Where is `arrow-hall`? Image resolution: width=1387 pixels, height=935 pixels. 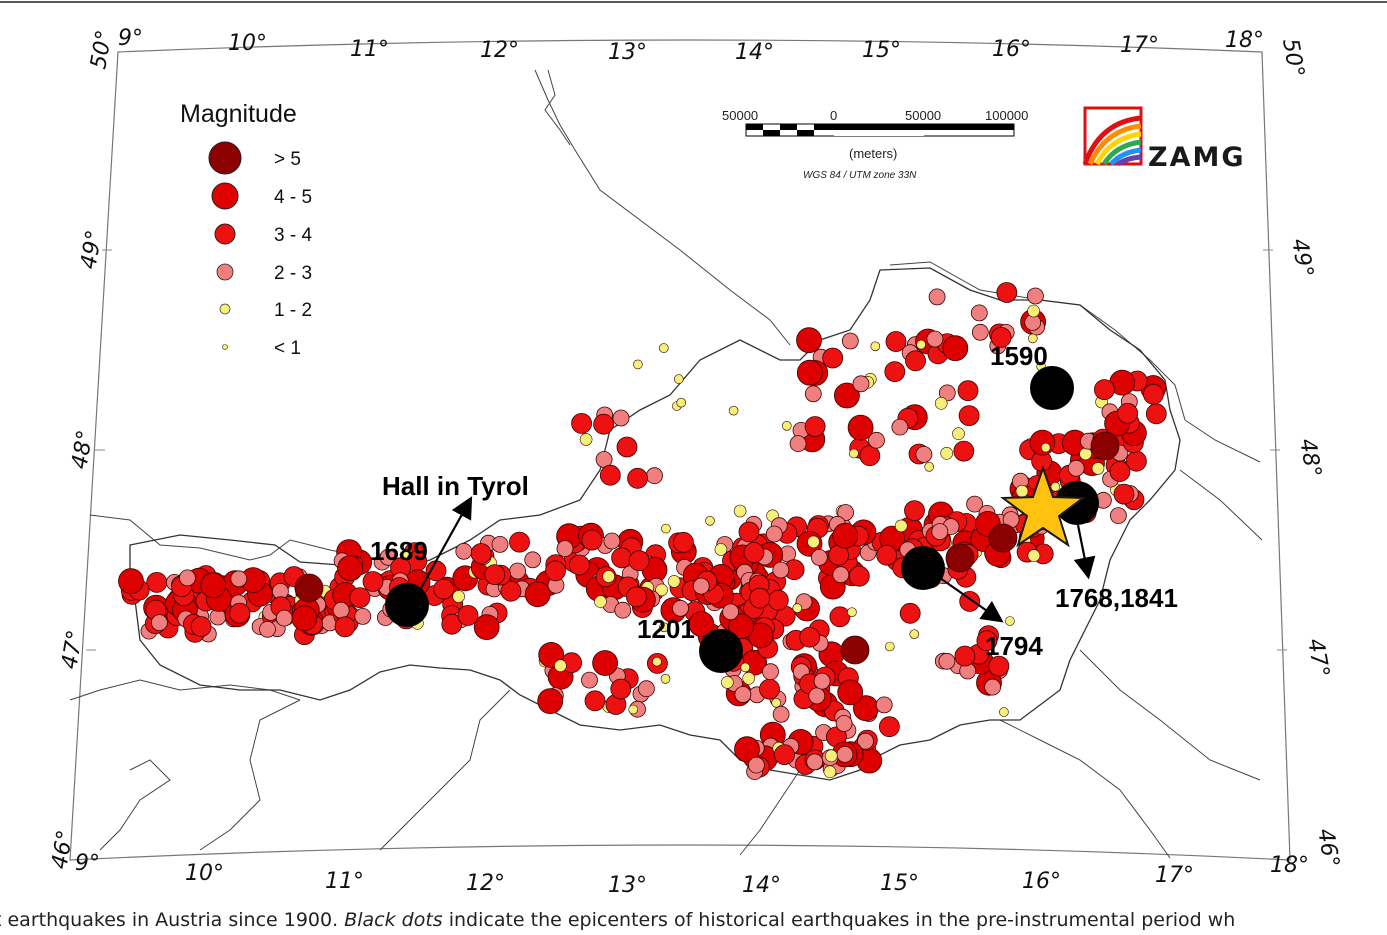 arrow-hall is located at coordinates (446, 543).